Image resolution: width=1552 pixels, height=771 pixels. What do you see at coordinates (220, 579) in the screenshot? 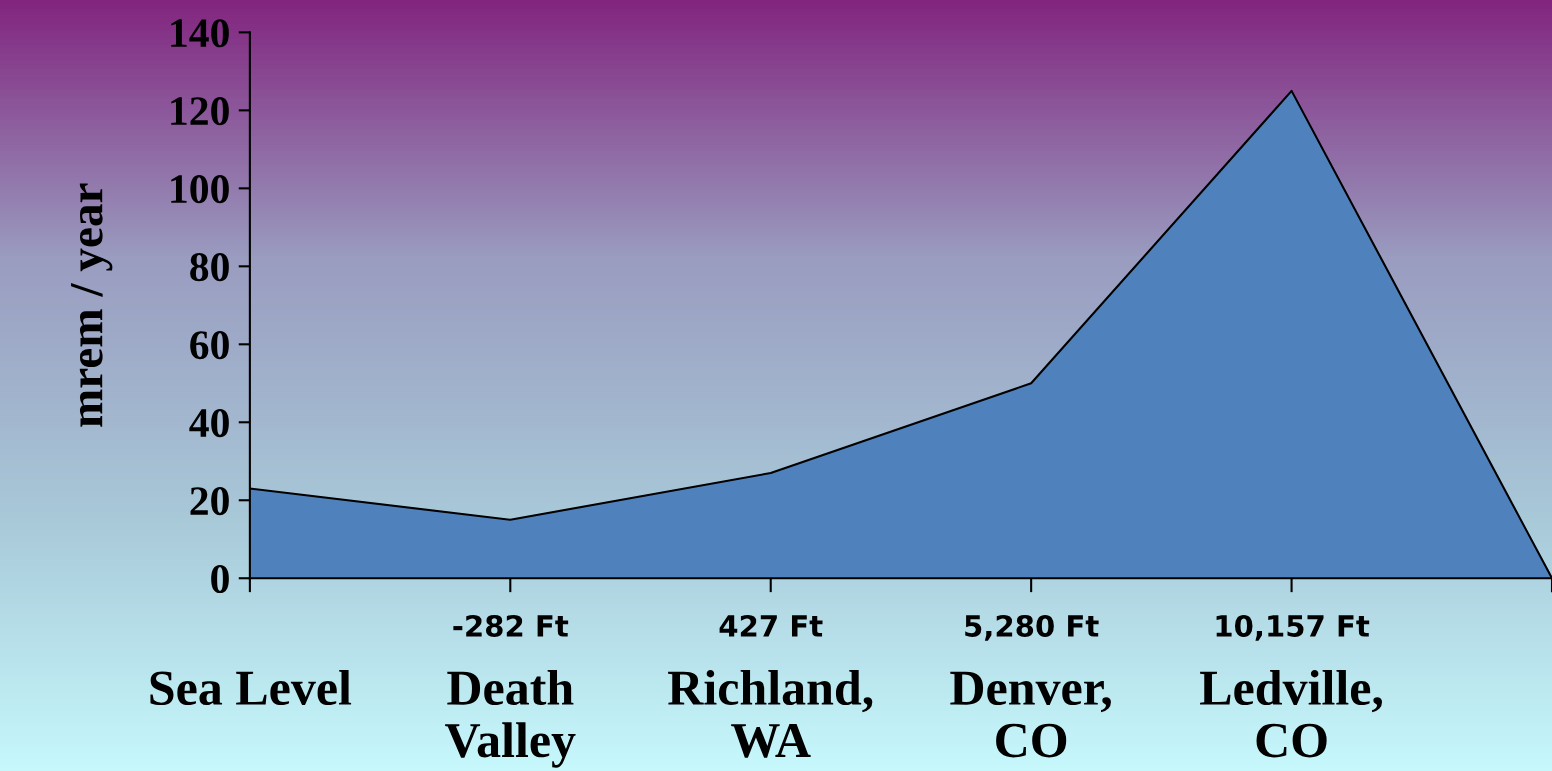
I see `y-tick-label: 0` at bounding box center [220, 579].